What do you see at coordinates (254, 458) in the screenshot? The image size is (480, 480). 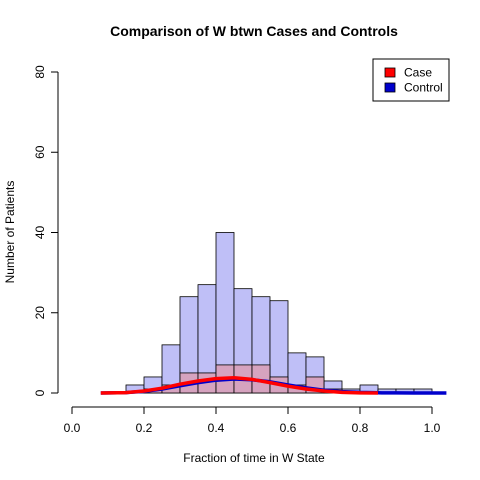 I see `x-axis-label: Fraction of time in W State` at bounding box center [254, 458].